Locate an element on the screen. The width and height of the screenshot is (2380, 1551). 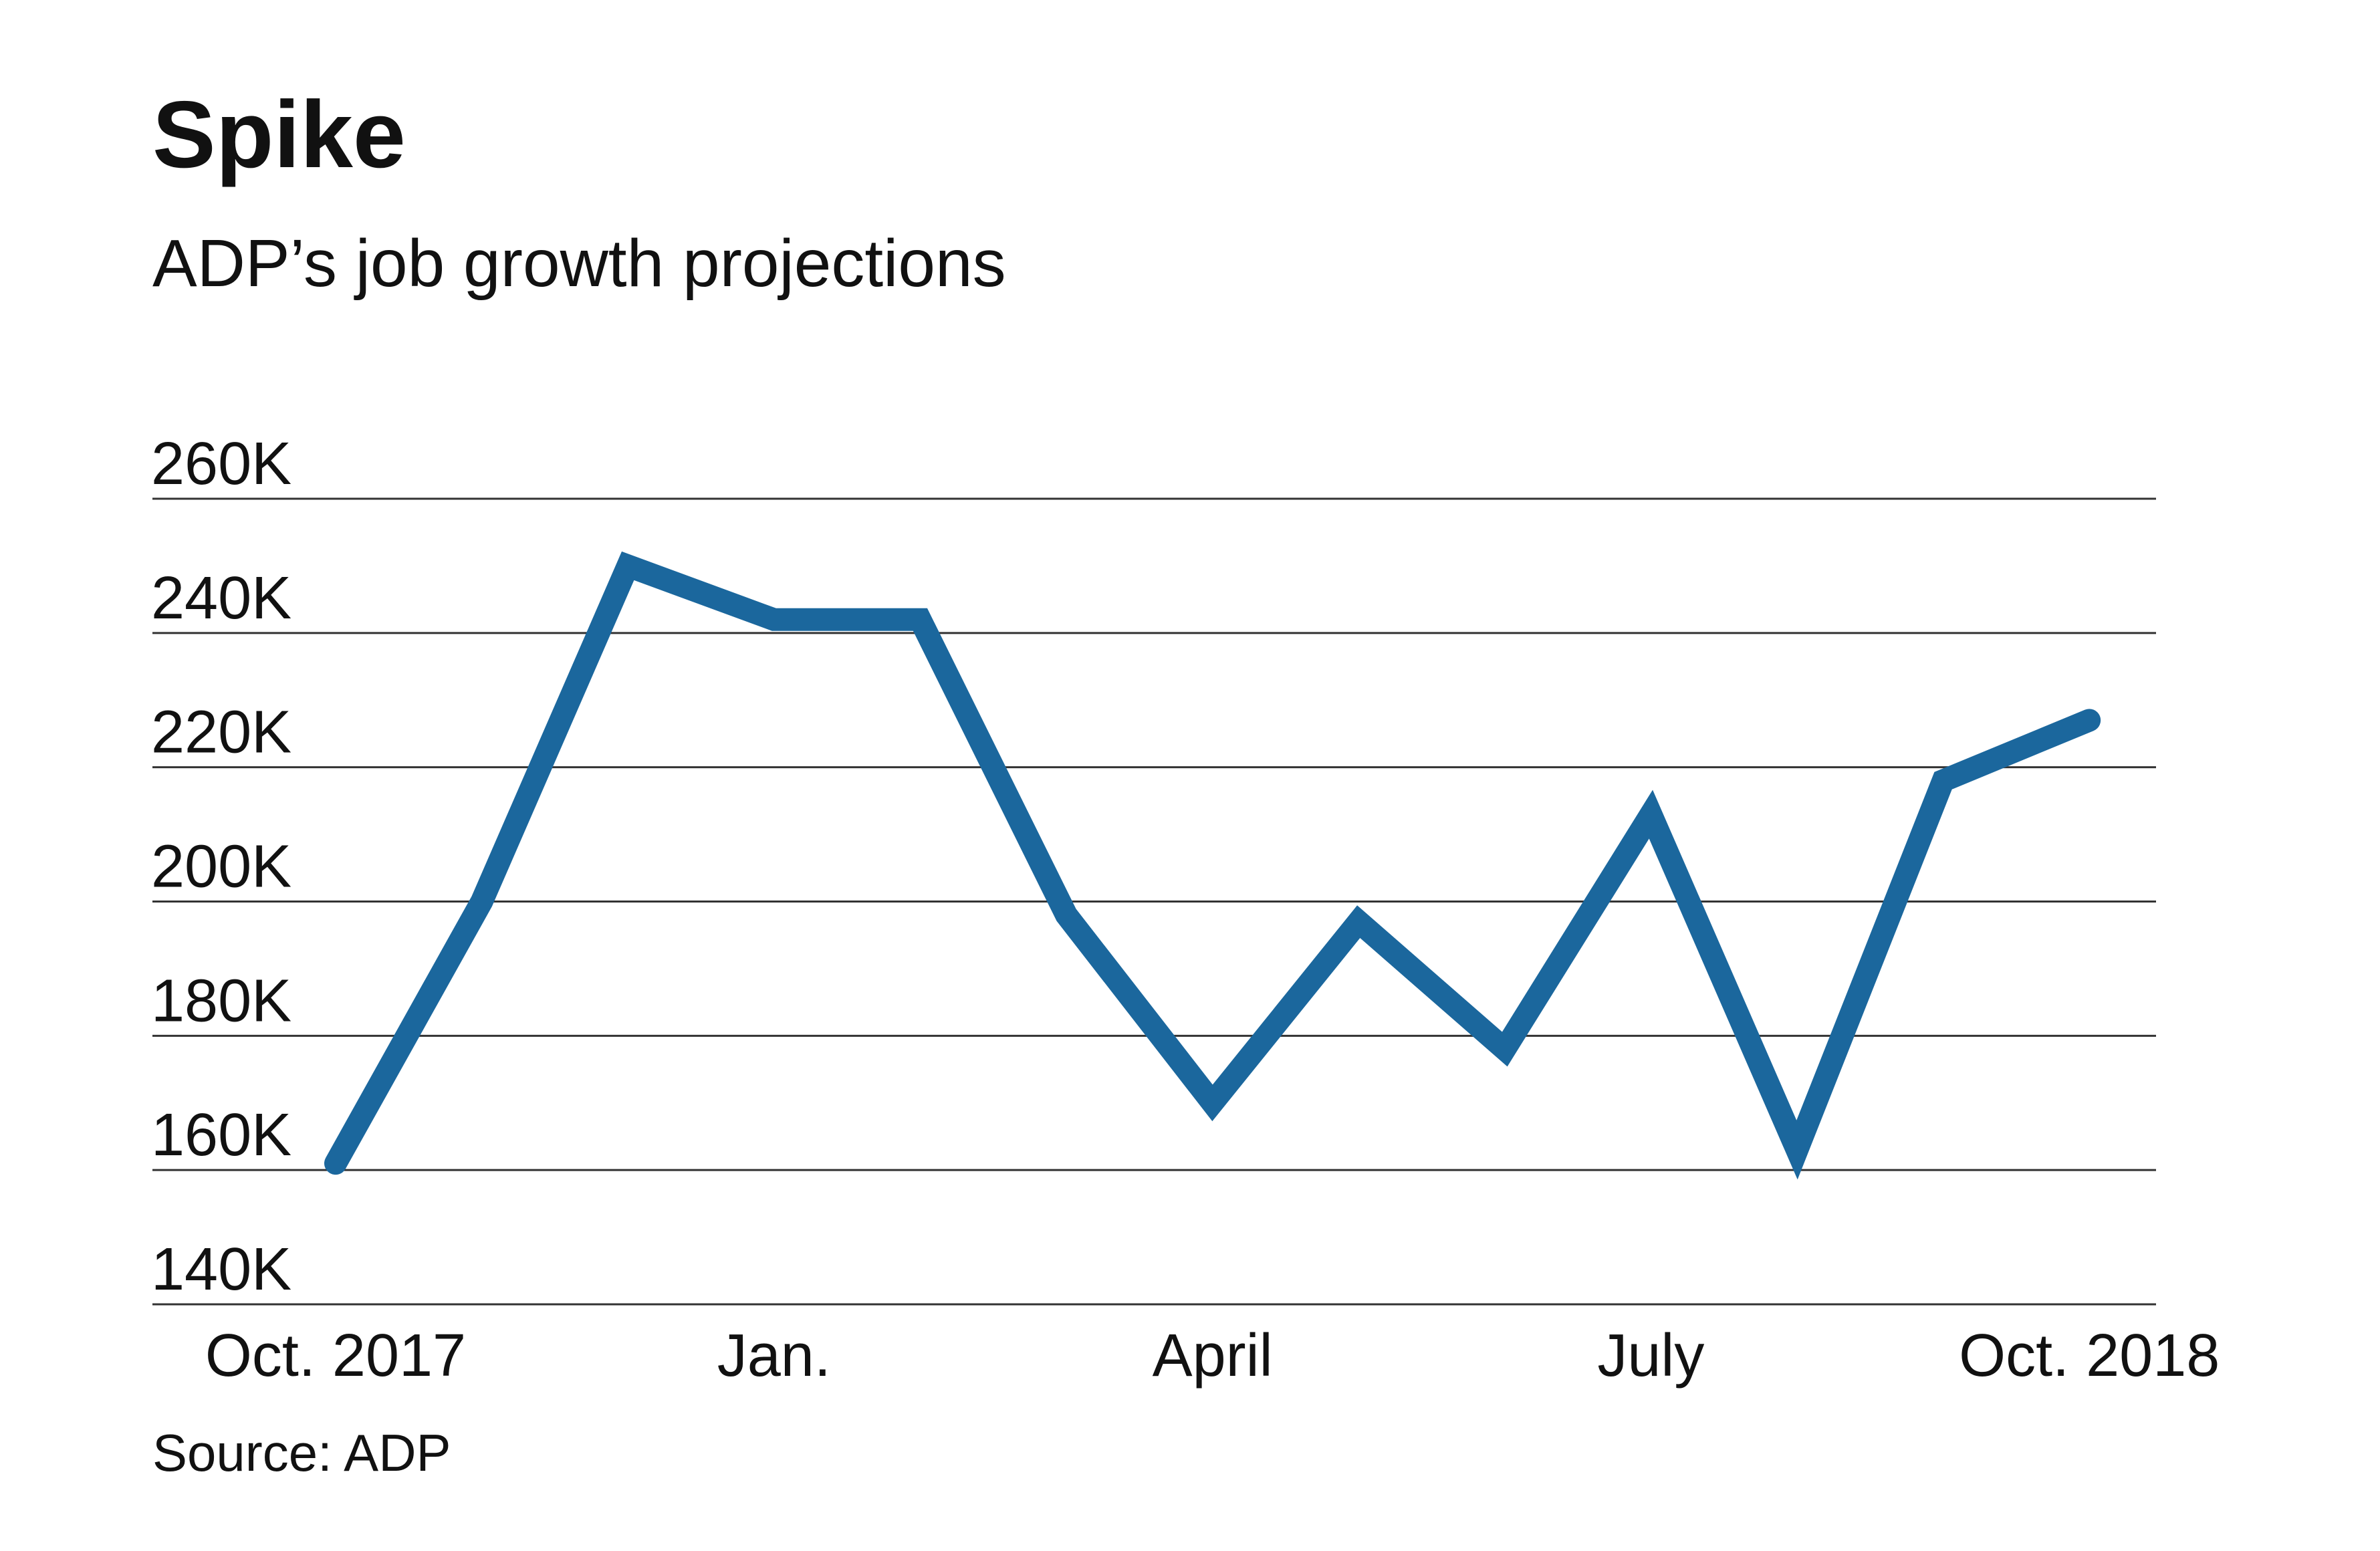
x-tick-label: July is located at coordinates (1650, 1355).